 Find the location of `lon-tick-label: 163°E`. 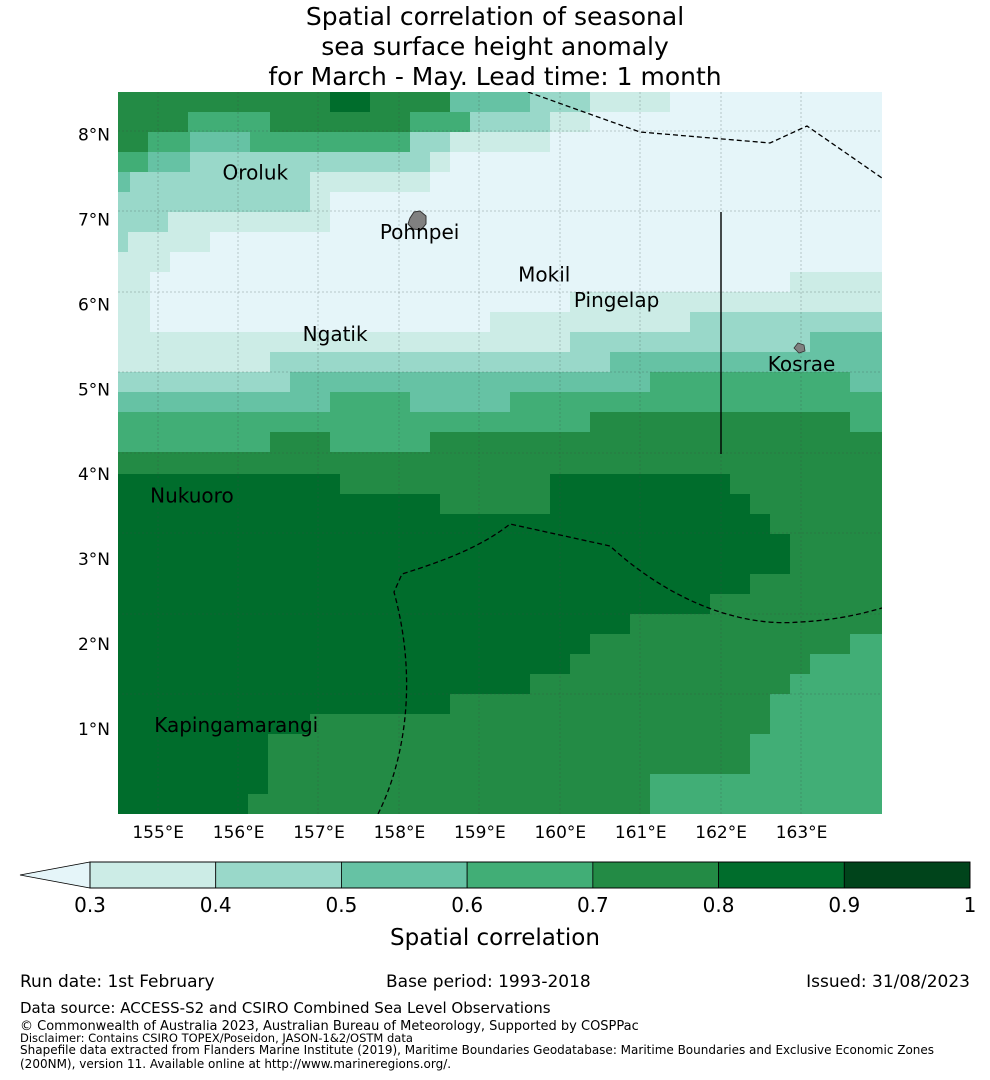

lon-tick-label: 163°E is located at coordinates (802, 833).